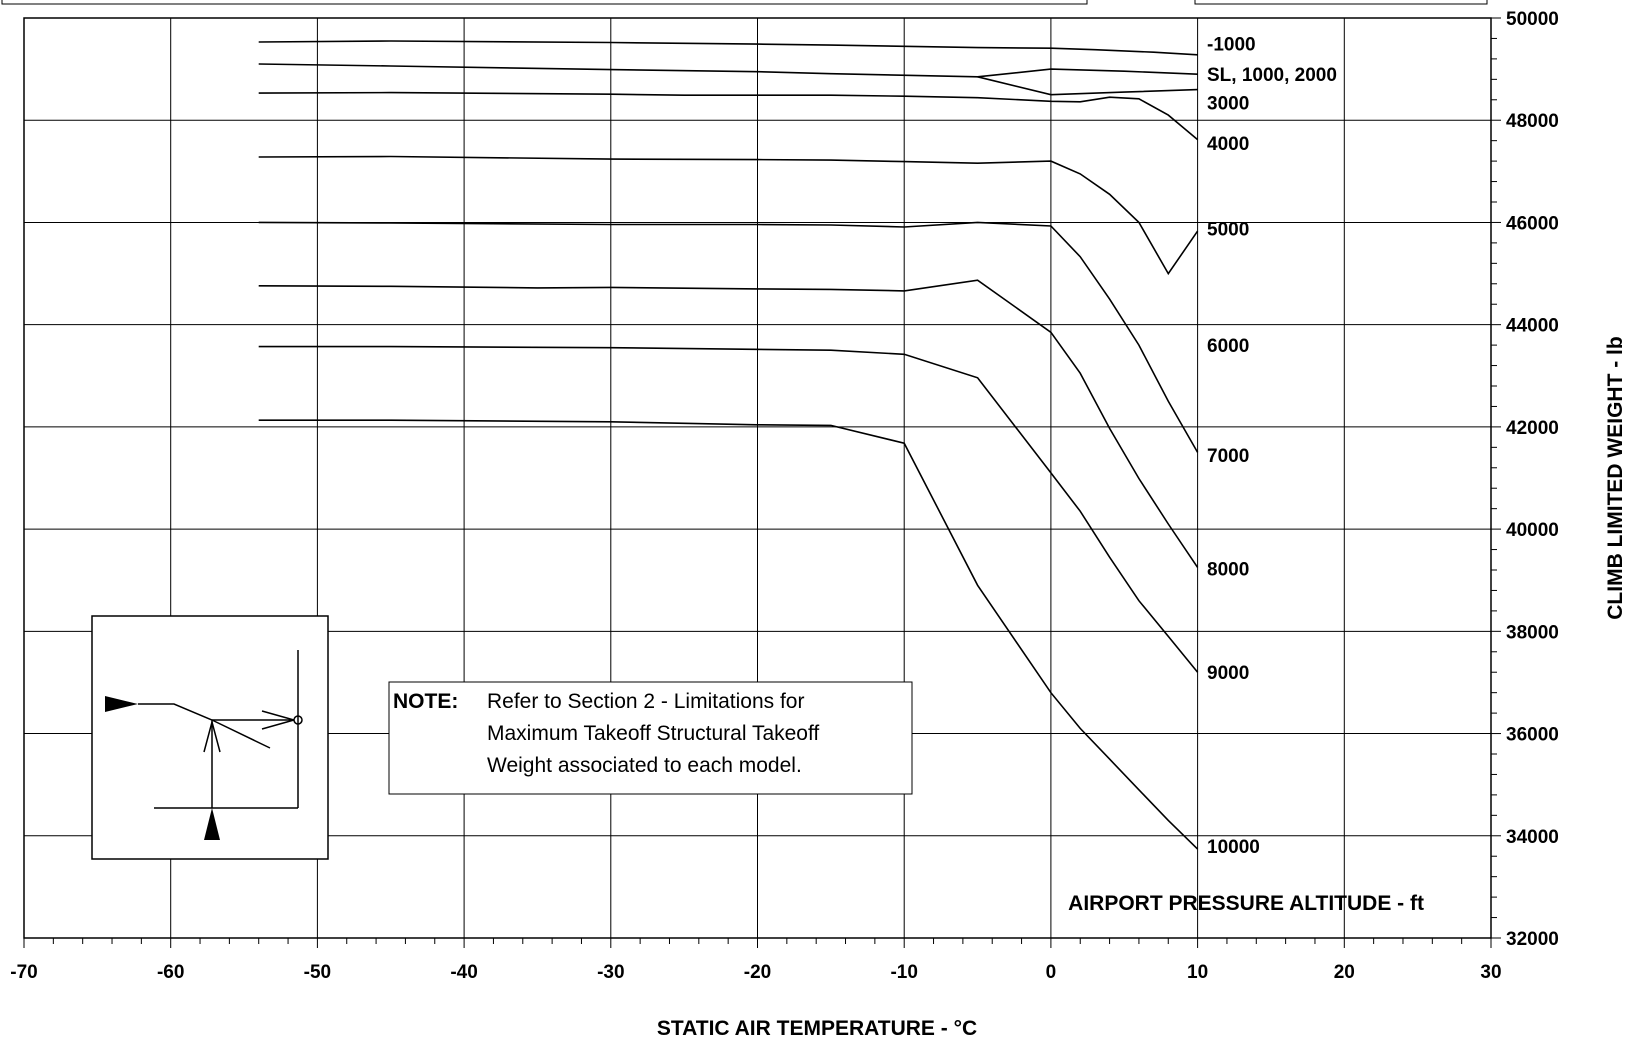 This screenshot has width=1634, height=1039. Describe the element at coordinates (1228, 144) in the screenshot. I see `series-label: 4000` at that location.